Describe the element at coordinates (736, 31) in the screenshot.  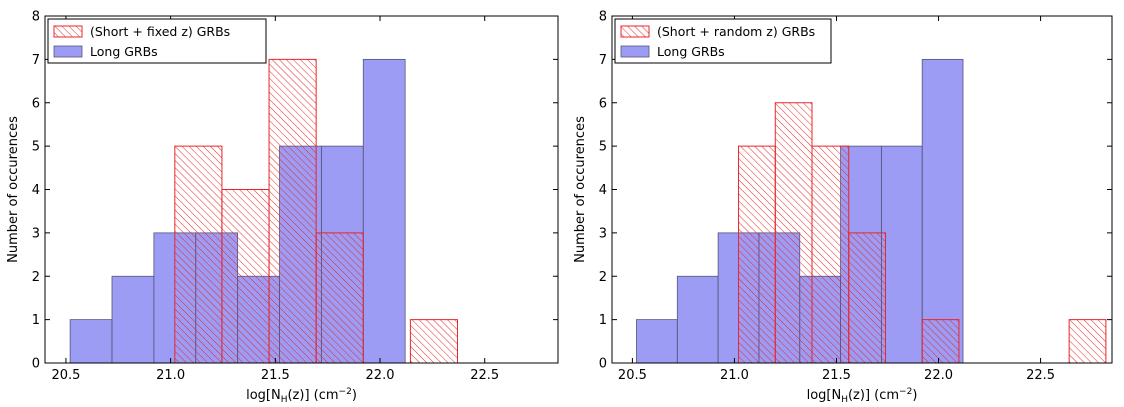
I see `legend-label-short: (Short + random z) GRBs` at that location.